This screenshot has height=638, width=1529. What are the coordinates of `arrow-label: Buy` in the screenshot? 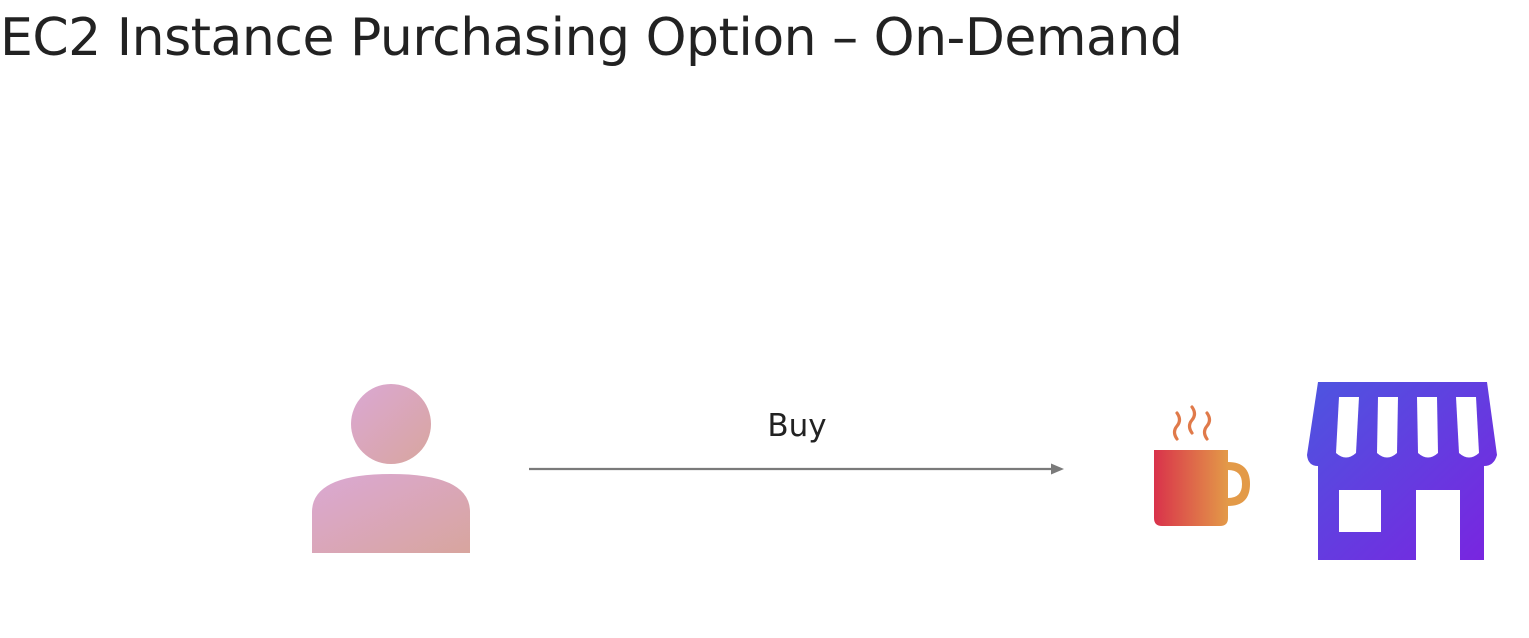 It's located at (796, 426).